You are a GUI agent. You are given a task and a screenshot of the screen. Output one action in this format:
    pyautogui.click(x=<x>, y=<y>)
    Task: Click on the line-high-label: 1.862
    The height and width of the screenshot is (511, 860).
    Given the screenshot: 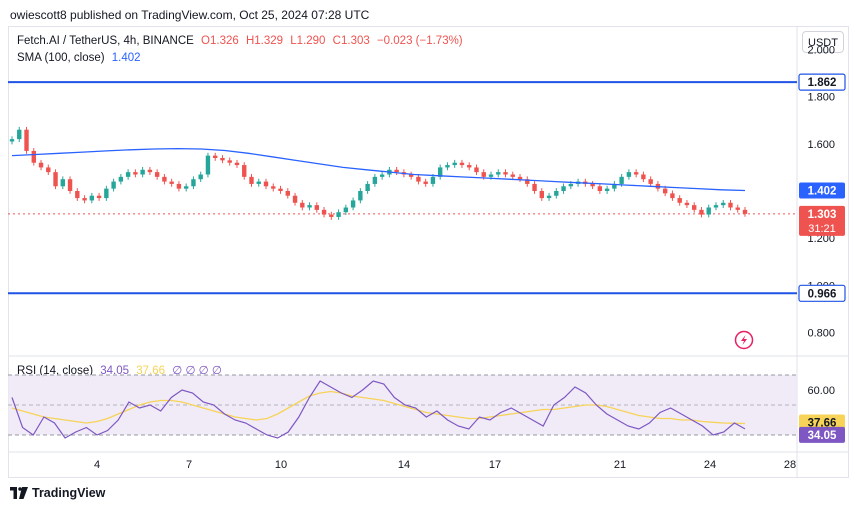 What is the action you would take?
    pyautogui.click(x=822, y=83)
    